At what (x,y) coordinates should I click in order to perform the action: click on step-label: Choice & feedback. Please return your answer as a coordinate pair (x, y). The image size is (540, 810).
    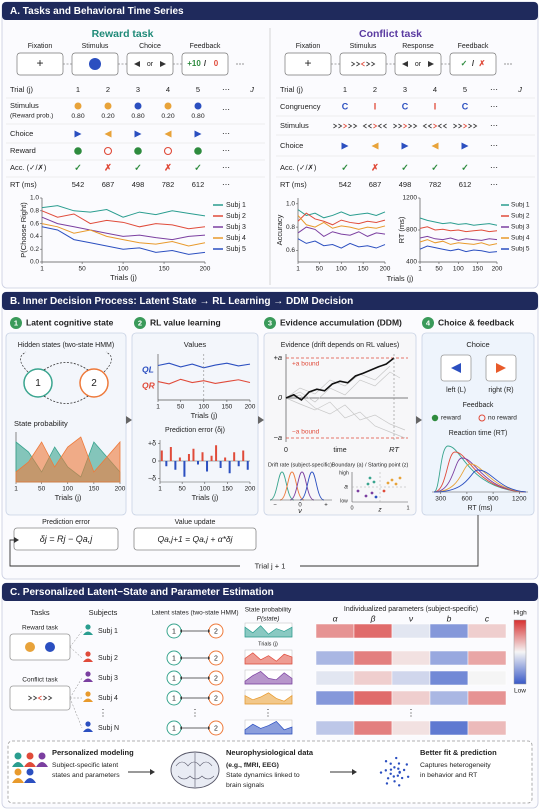
    Looking at the image, I should click on (476, 322).